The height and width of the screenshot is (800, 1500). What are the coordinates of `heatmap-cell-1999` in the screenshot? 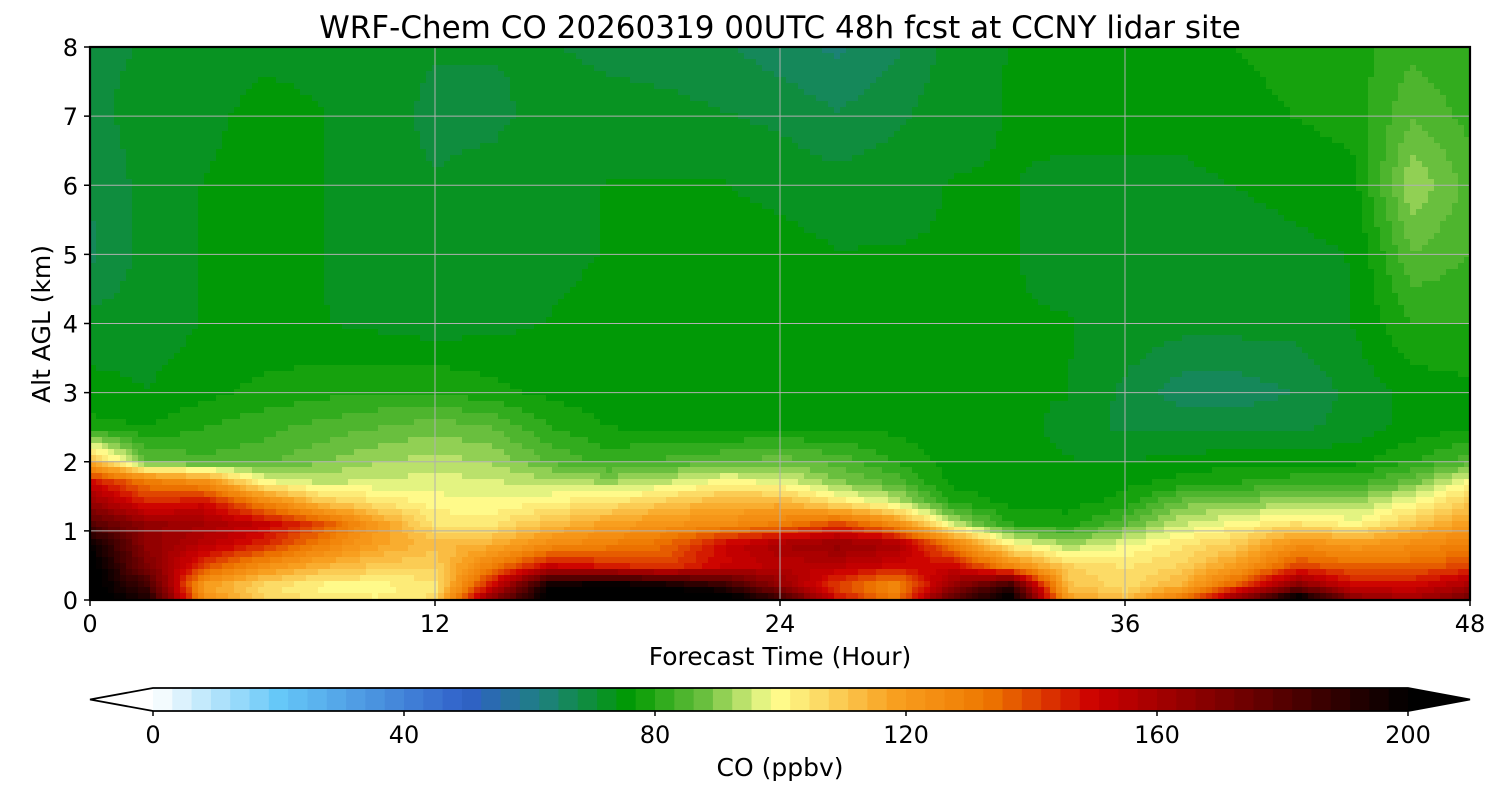 It's located at (219, 326).